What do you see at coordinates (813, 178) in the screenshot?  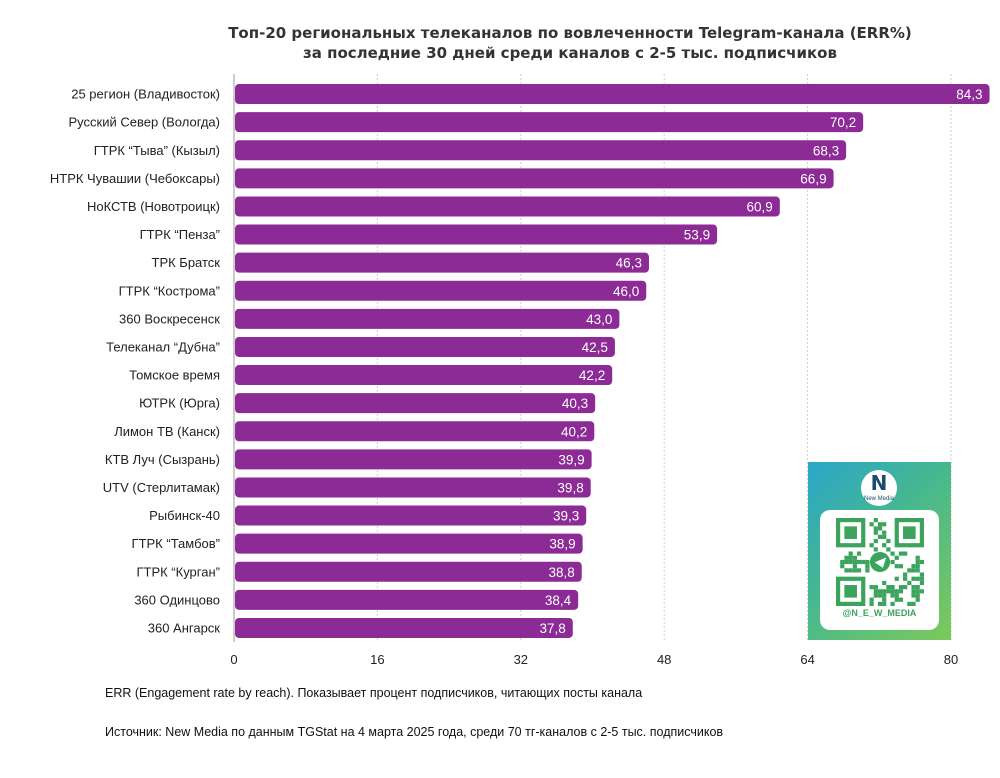 I see `data-label: 66,9` at bounding box center [813, 178].